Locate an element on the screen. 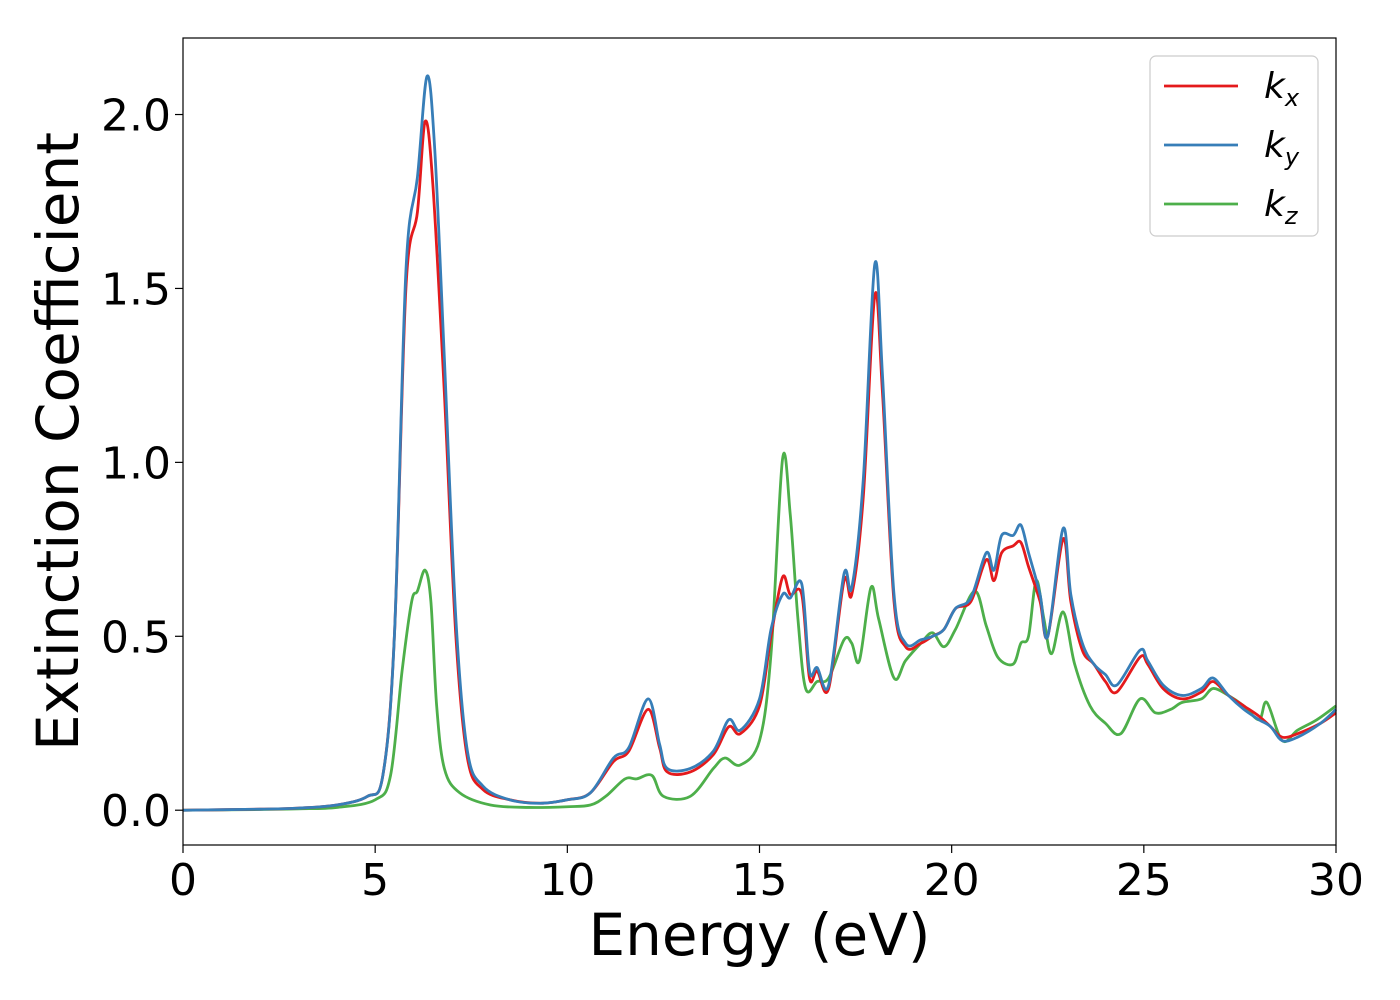  x-tick-label: 20 is located at coordinates (952, 880).